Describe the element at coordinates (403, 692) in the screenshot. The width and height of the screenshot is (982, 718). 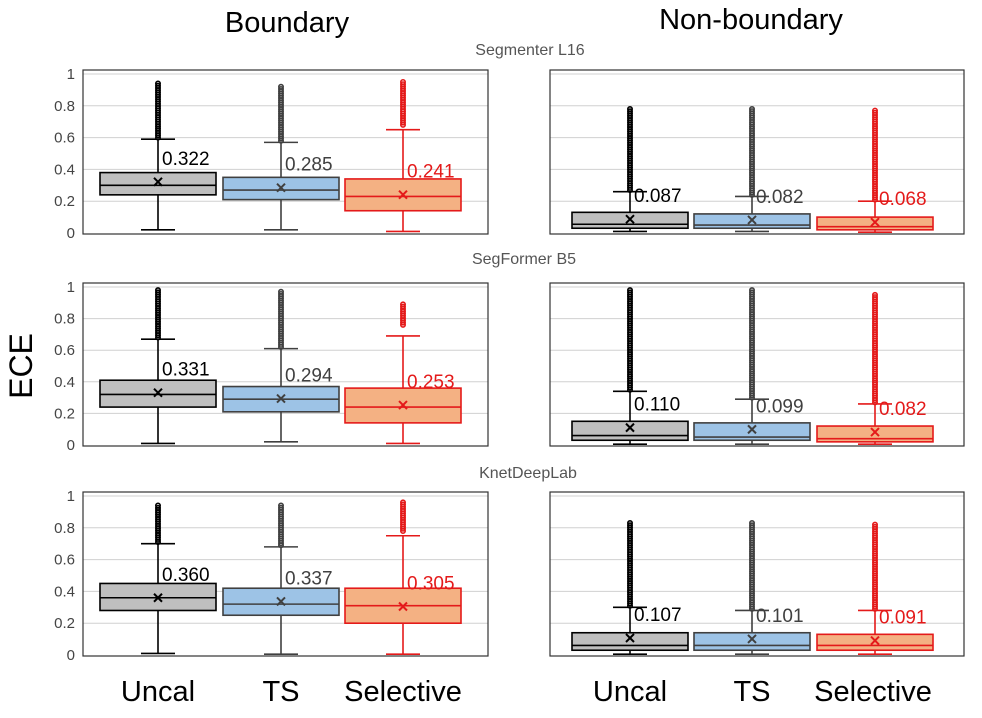
I see `category-label-selective-left: Selective` at that location.